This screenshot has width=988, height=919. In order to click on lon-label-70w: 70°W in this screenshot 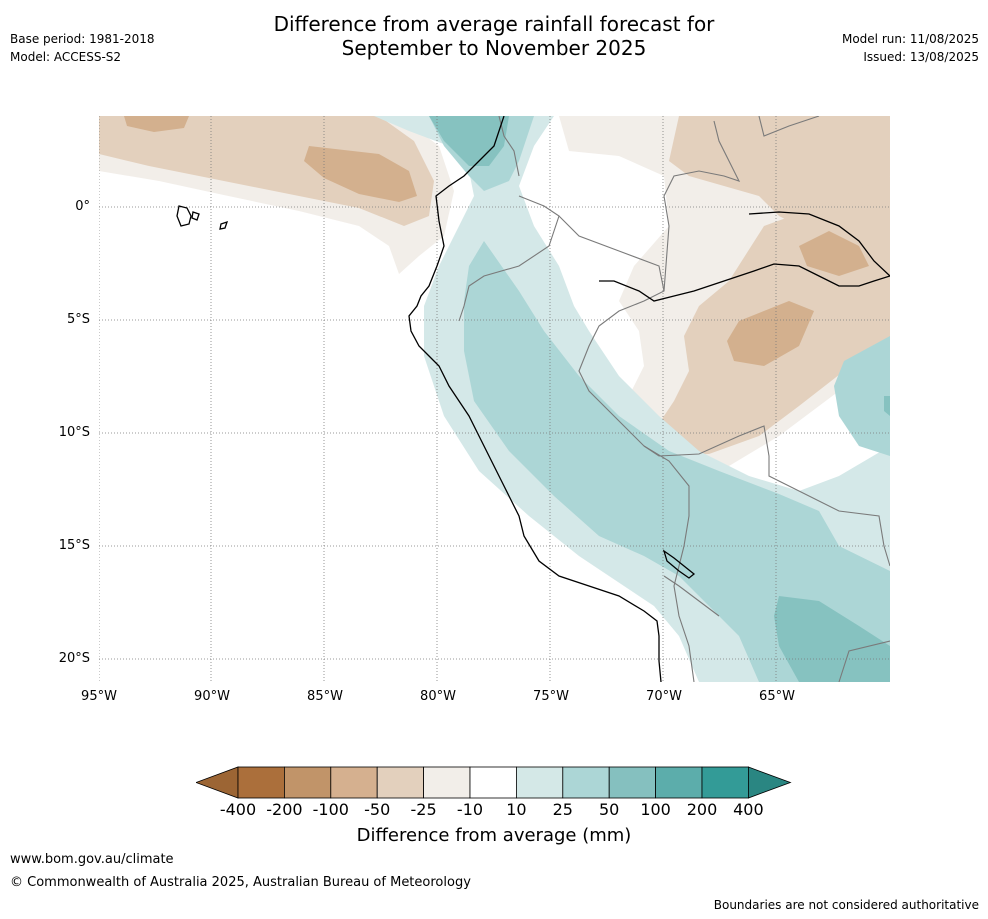, I will do `click(664, 696)`.